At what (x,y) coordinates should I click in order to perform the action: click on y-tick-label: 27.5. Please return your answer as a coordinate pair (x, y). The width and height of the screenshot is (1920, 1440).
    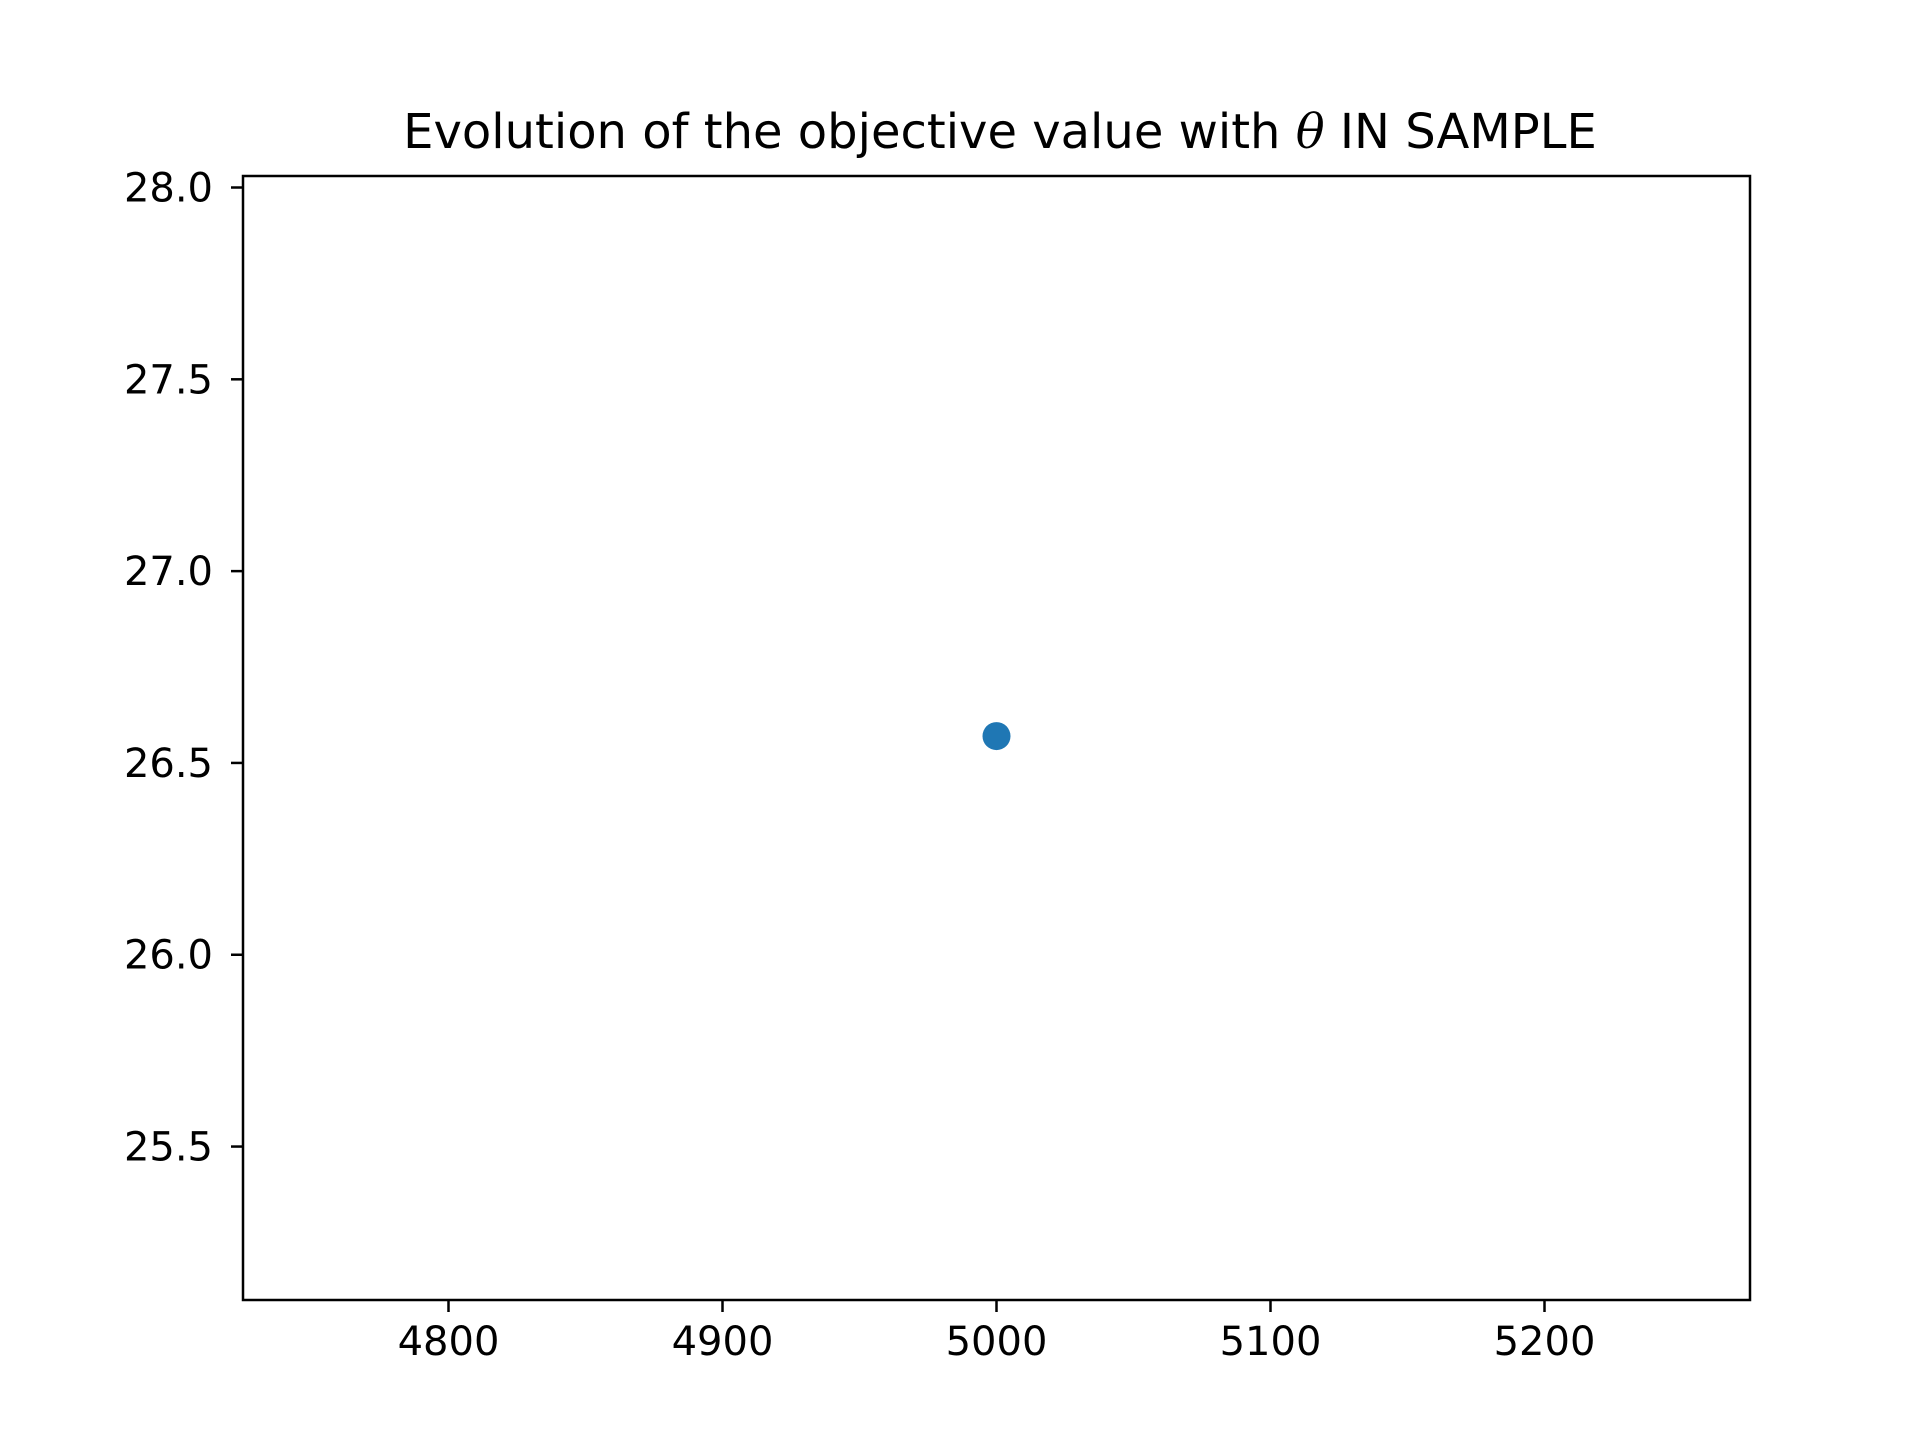
    Looking at the image, I should click on (168, 380).